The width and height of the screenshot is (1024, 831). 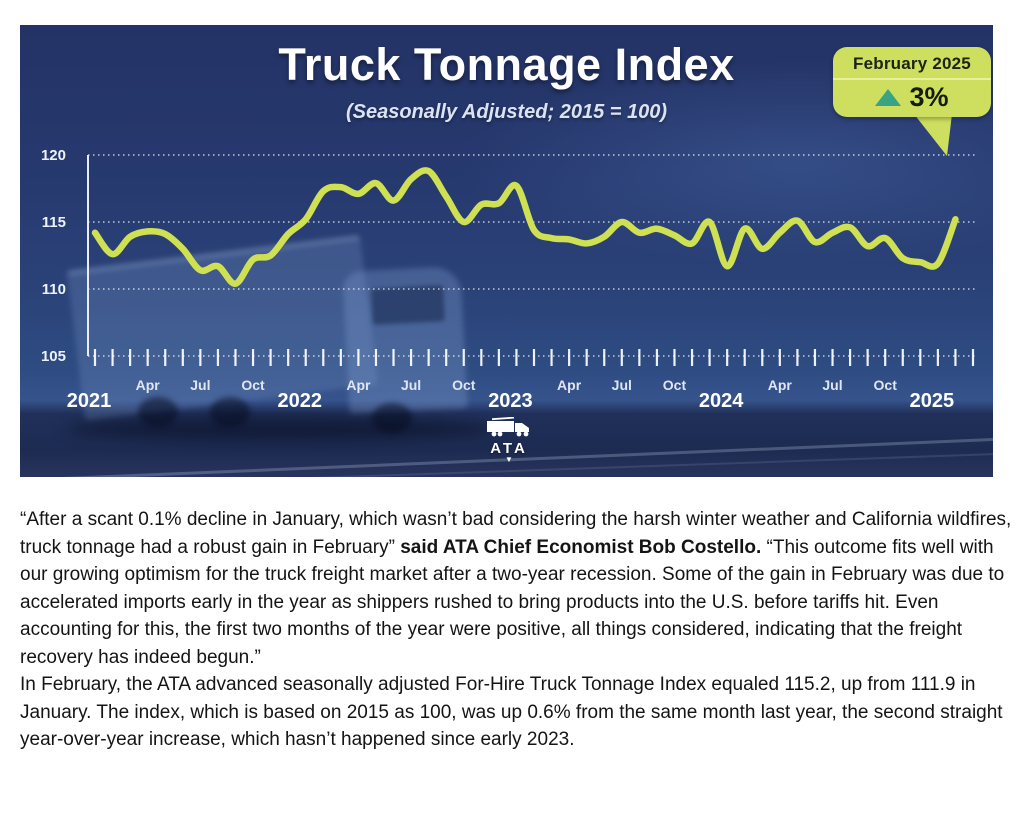 I want to click on svg-text: 2024, so click(x=721, y=401).